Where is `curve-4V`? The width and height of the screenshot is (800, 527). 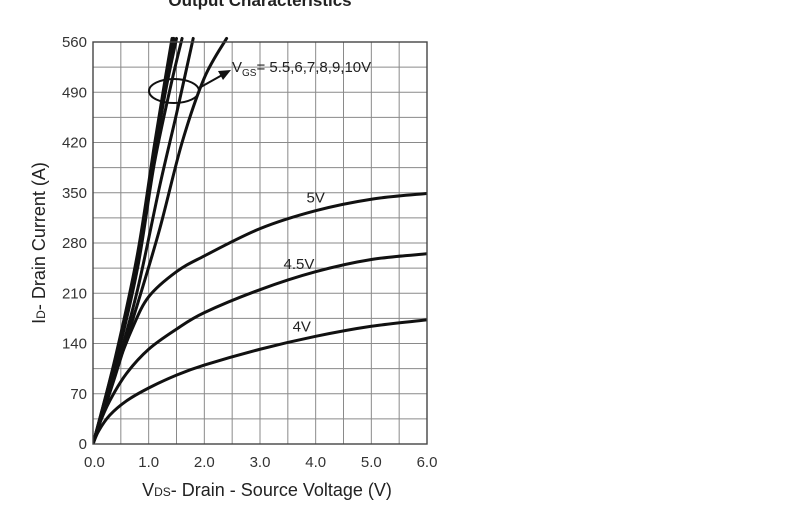 curve-4V is located at coordinates (260, 381).